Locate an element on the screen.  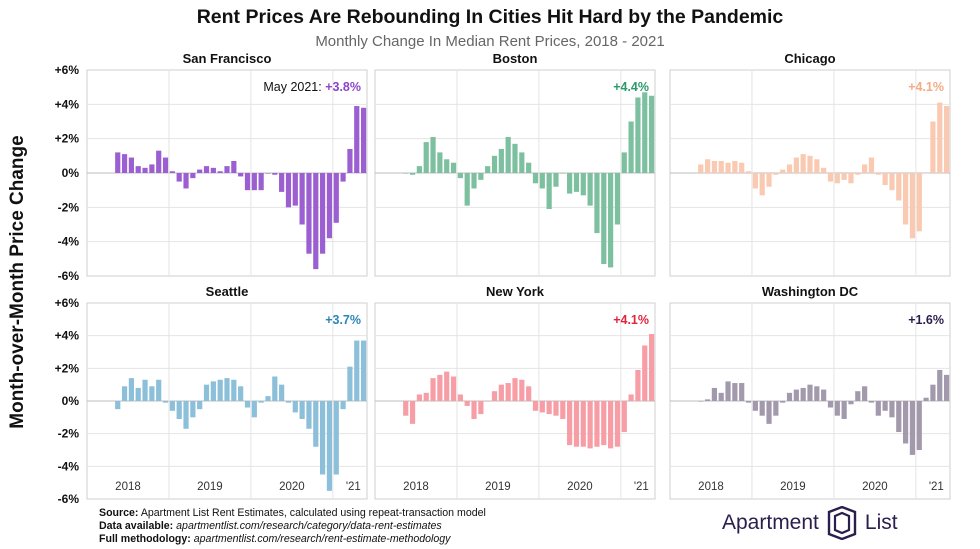
panel-washington-dc: Washington DC +1.6% 2018 2019 2020 '21 is located at coordinates (810, 392).